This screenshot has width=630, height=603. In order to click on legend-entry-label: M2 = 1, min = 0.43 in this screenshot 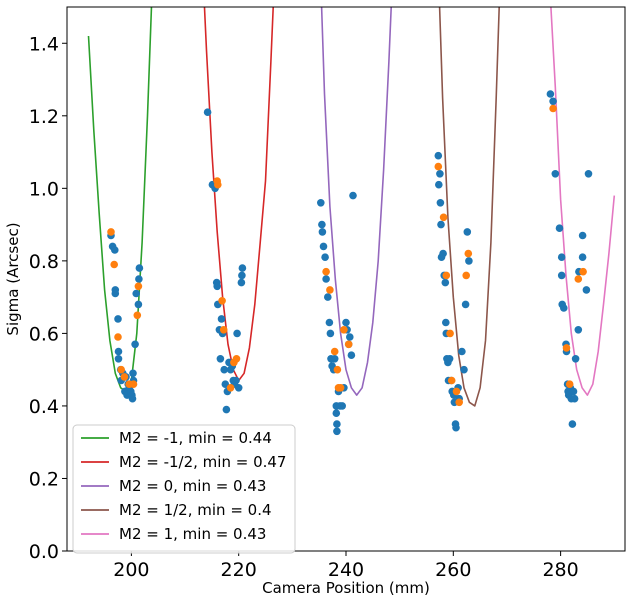, I will do `click(192, 534)`.